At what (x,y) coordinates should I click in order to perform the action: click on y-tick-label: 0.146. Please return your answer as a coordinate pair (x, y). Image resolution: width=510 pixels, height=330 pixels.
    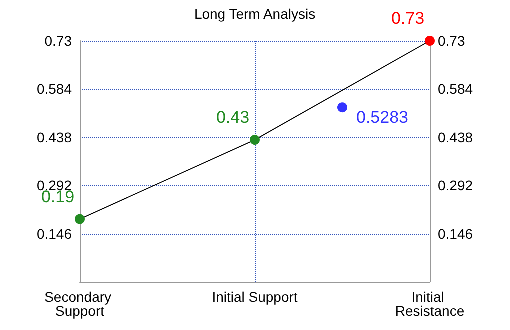
    Looking at the image, I should click on (54, 234).